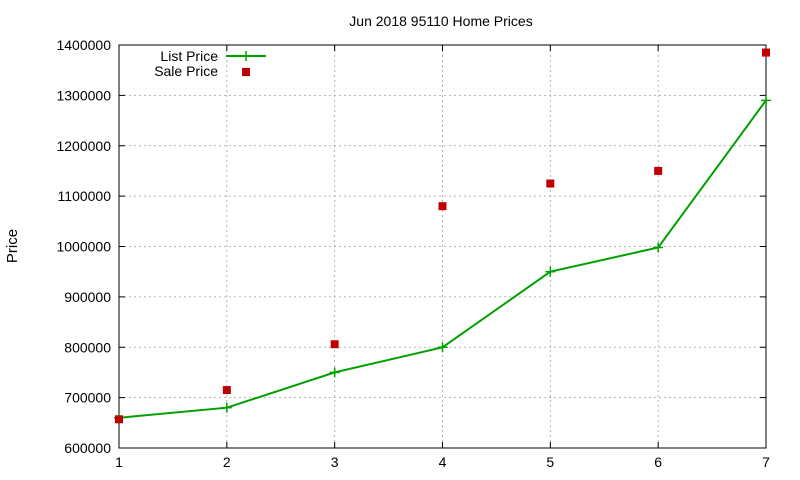  I want to click on x-tick-label: 6, so click(658, 462).